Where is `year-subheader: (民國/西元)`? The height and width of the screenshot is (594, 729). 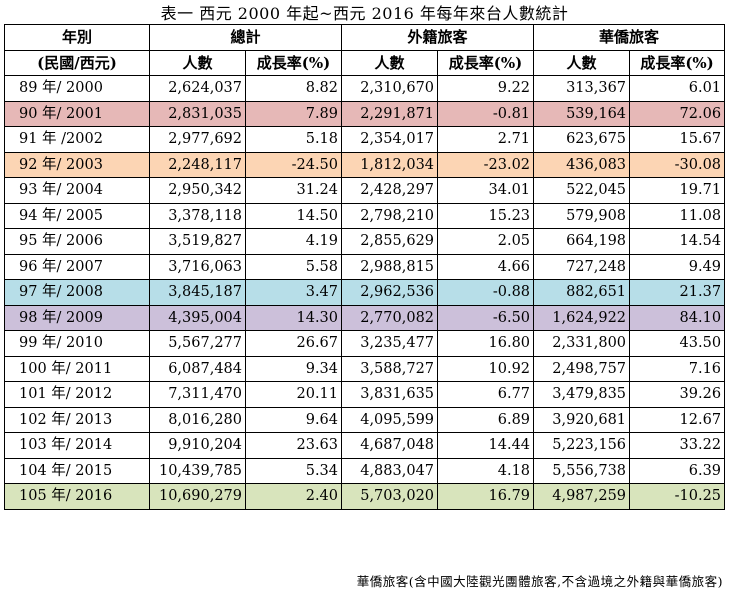 year-subheader: (民國/西元) is located at coordinates (77, 62).